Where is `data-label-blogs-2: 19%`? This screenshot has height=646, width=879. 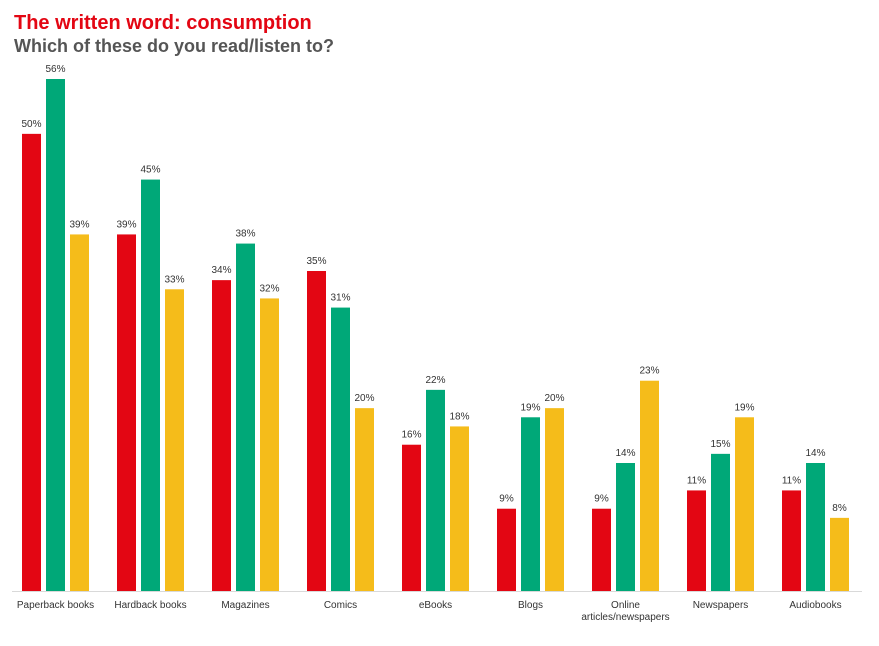 data-label-blogs-2: 19% is located at coordinates (530, 407).